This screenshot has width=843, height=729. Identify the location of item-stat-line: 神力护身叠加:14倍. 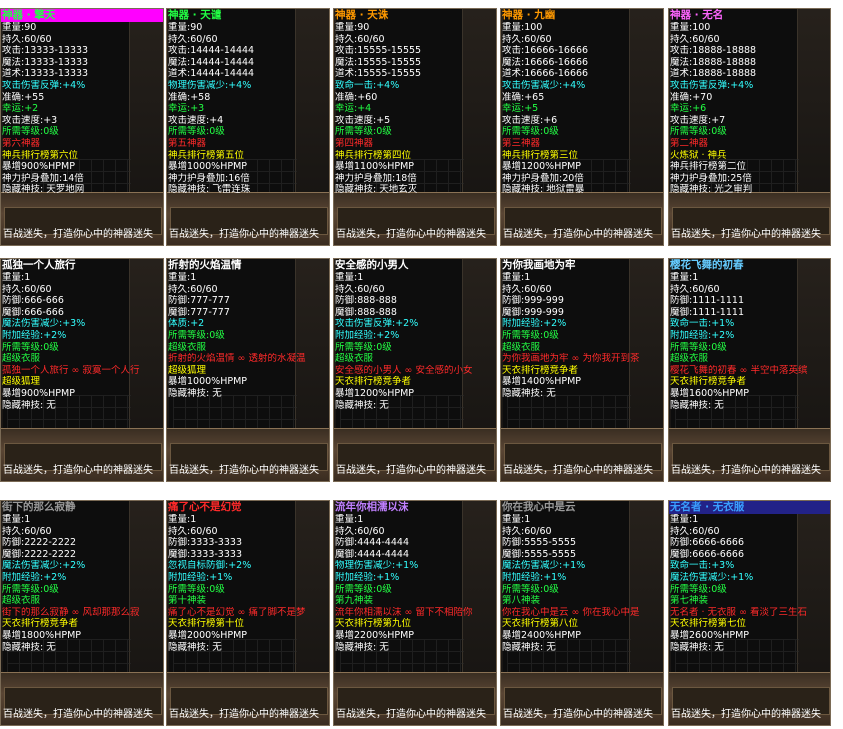
(43, 178).